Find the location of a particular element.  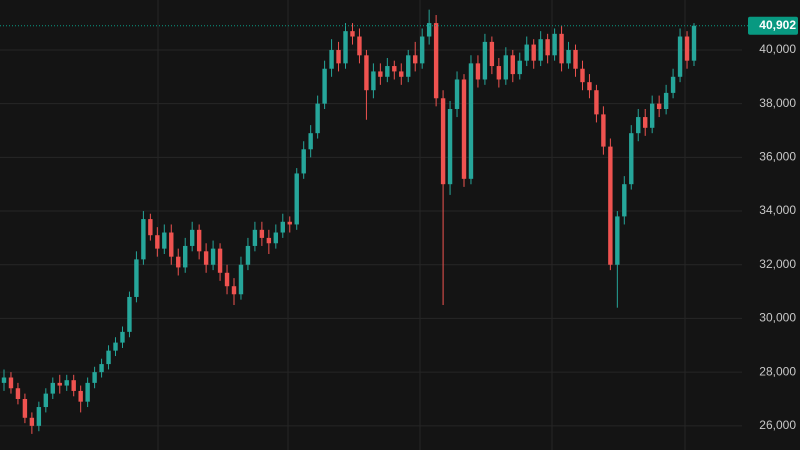

y-tick-label: 36,000 is located at coordinates (777, 157).